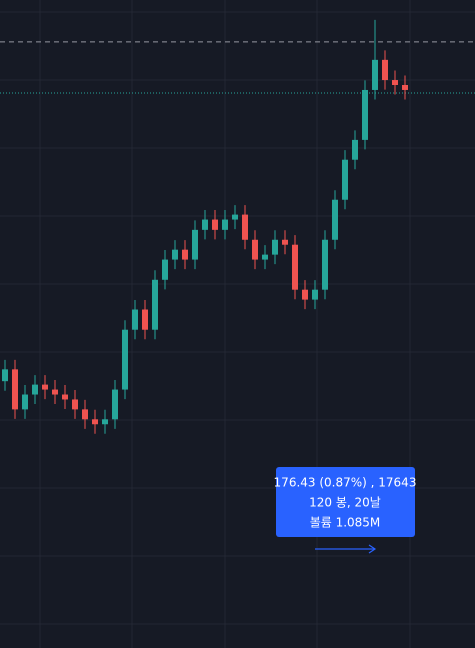 This screenshot has height=648, width=475. I want to click on reference-lines, so click(237, 67).